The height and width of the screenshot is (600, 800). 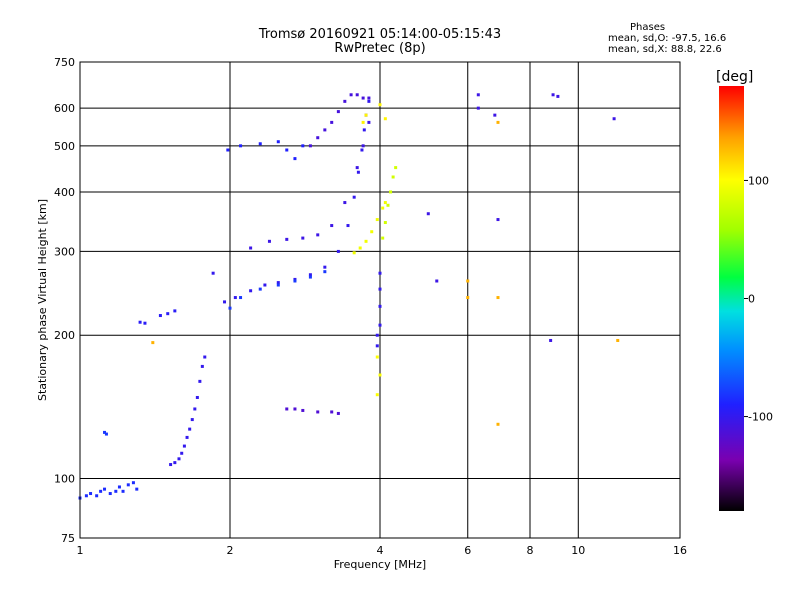 What do you see at coordinates (758, 180) in the screenshot?
I see `colorbar-tick-label: 100` at bounding box center [758, 180].